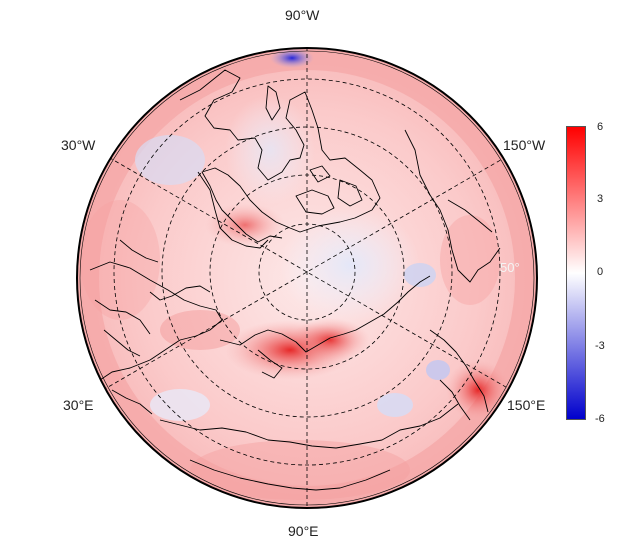 Image resolution: width=625 pixels, height=552 pixels. Describe the element at coordinates (600, 127) in the screenshot. I see `colorbar-tick-6: 6` at that location.